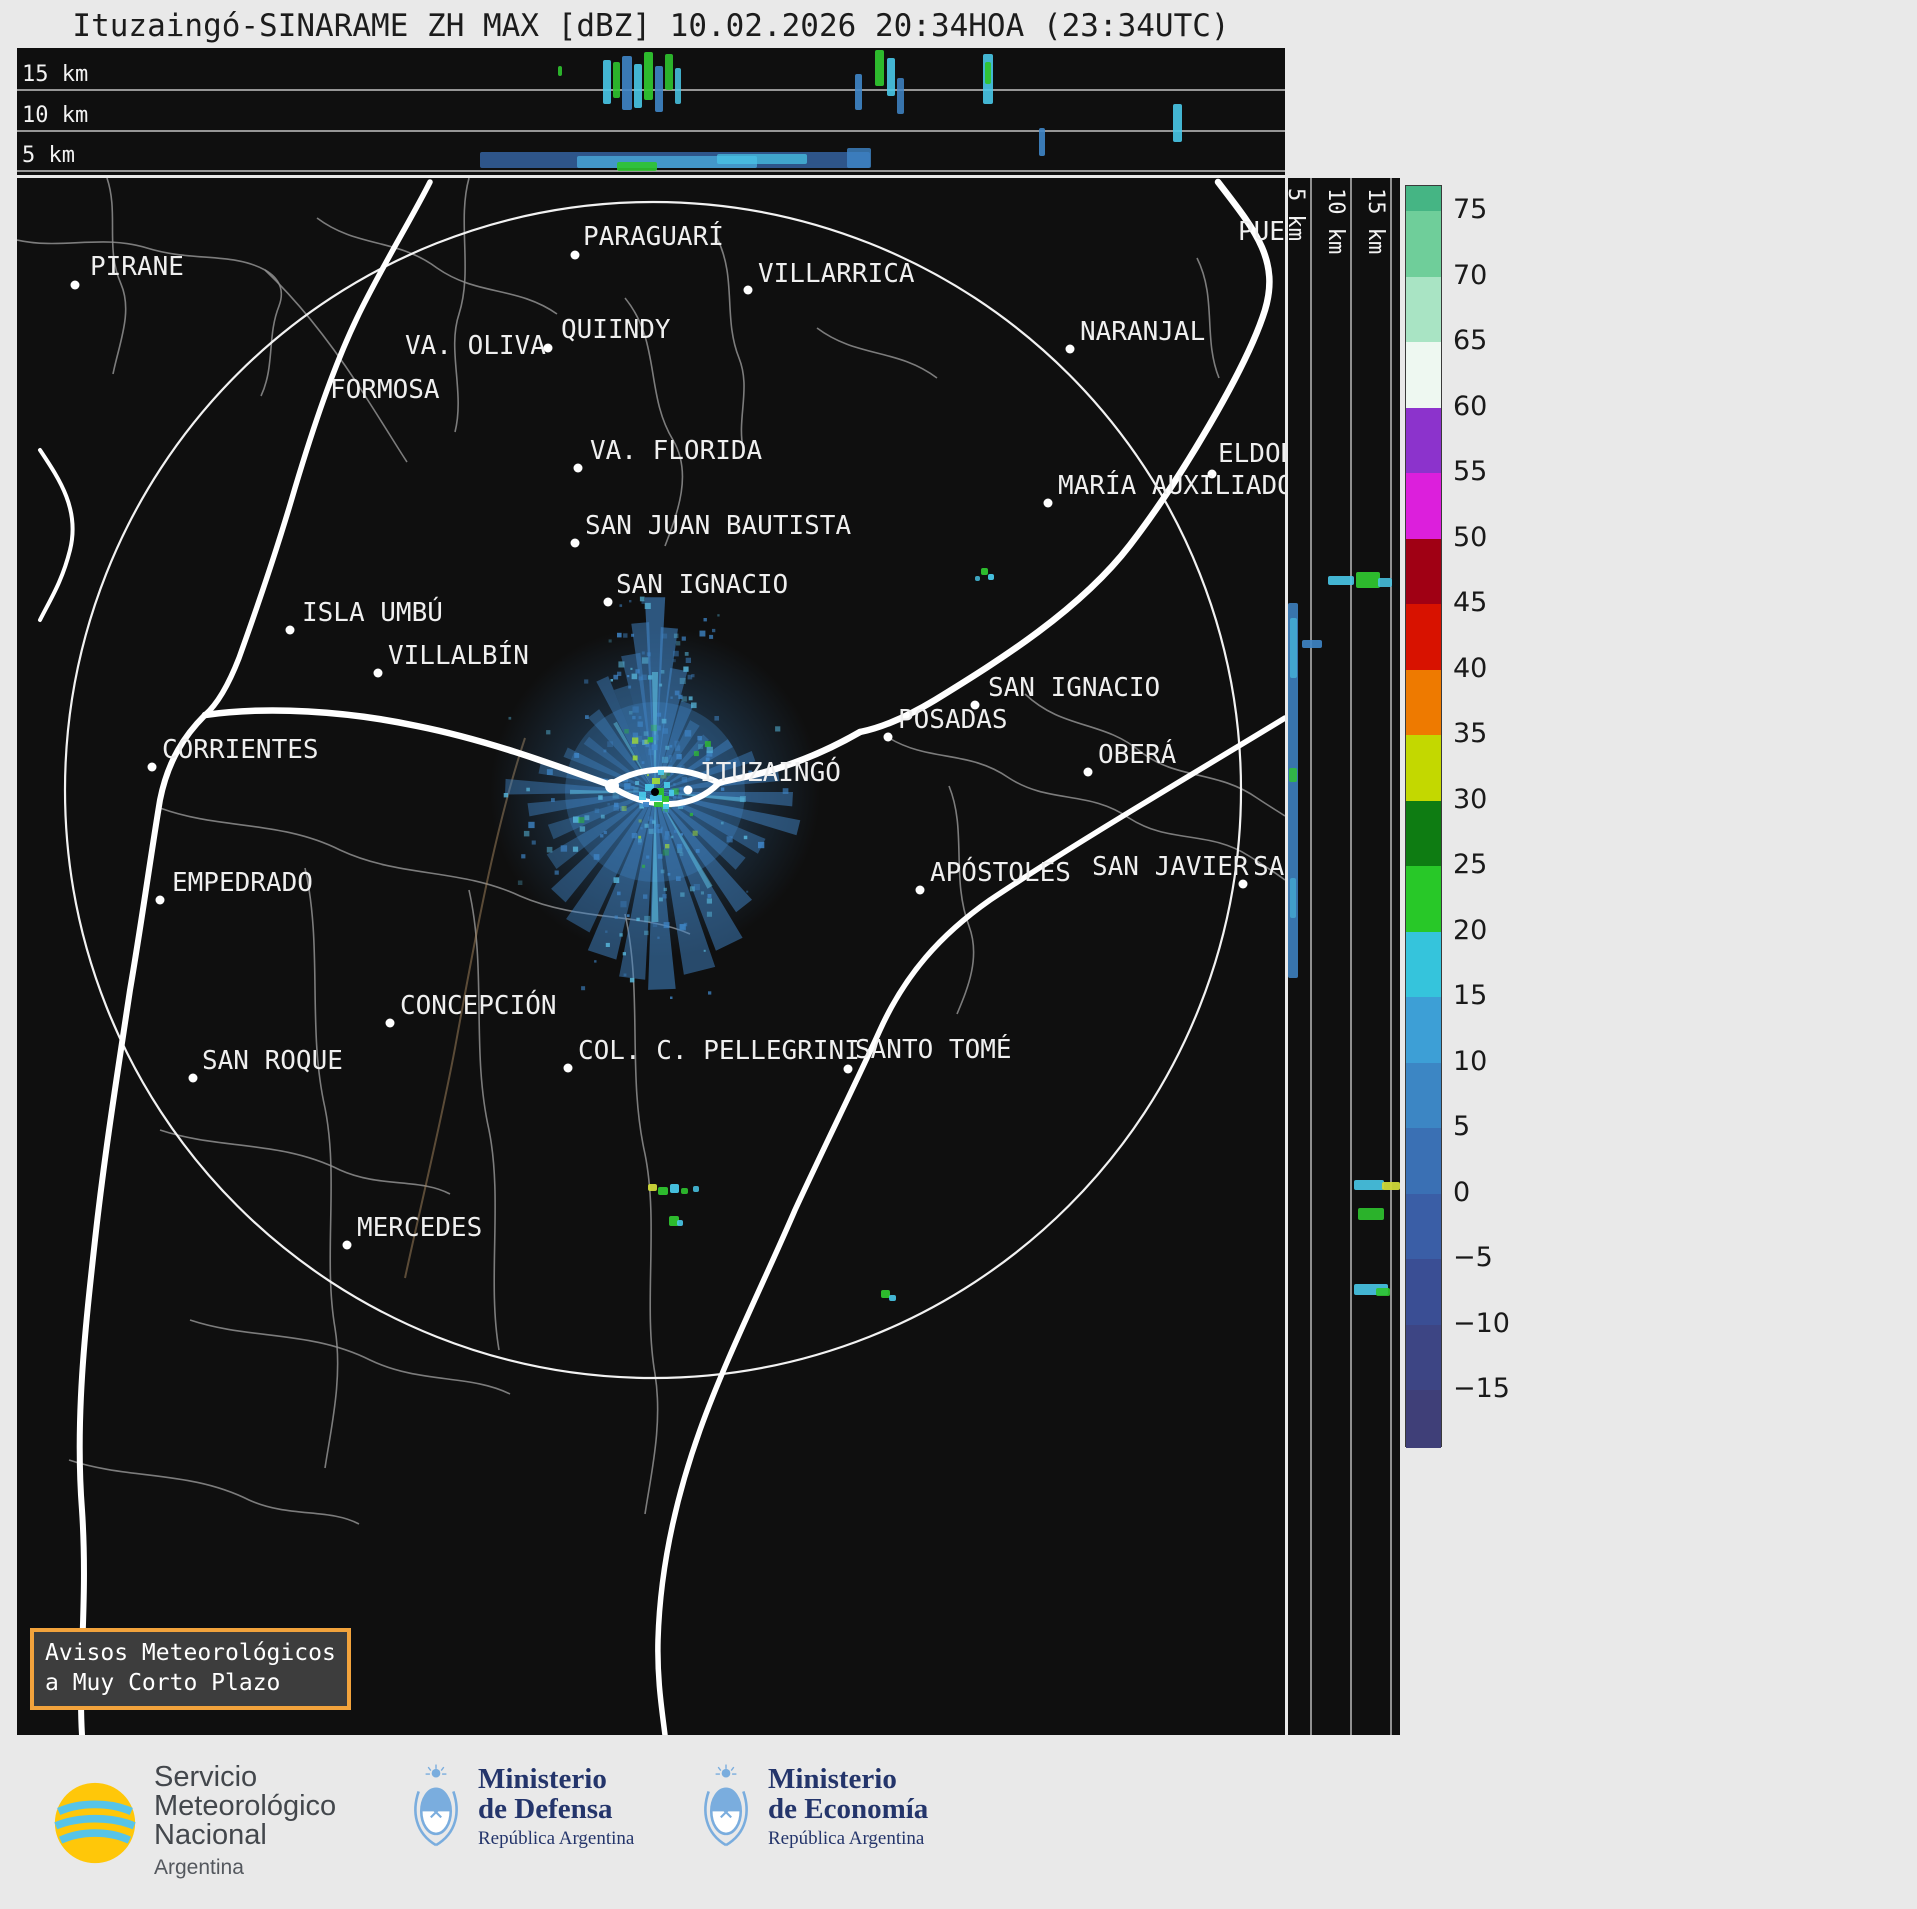 This screenshot has width=1917, height=1909. I want to click on city-label: ITUZAINGÓ, so click(770, 772).